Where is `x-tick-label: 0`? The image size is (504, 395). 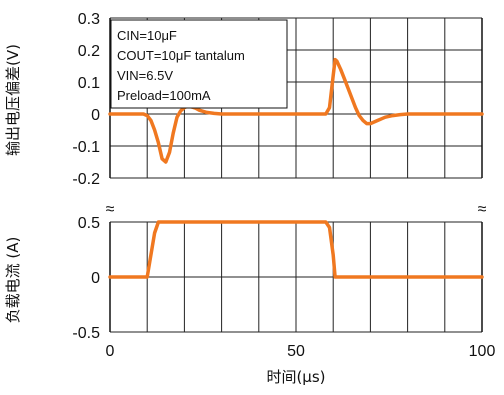 x-tick-label: 0 is located at coordinates (110, 351).